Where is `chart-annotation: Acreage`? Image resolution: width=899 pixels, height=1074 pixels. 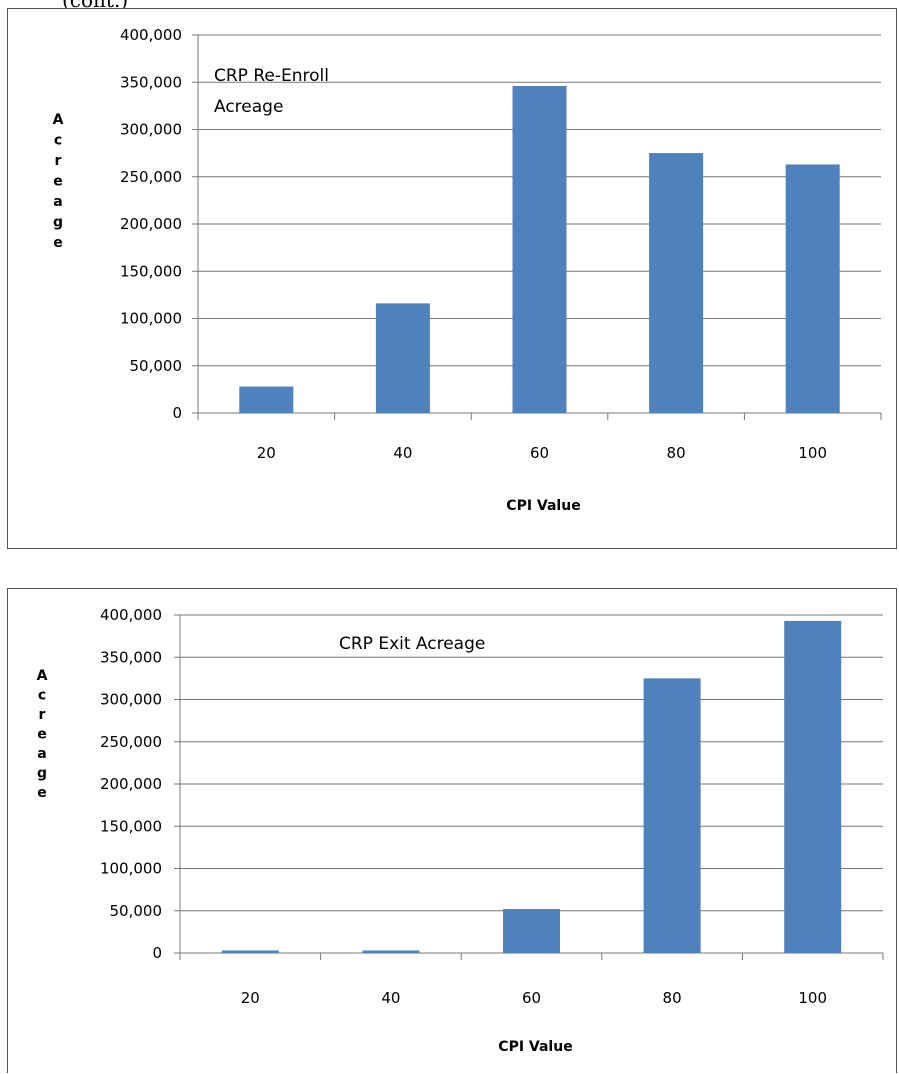
chart-annotation: Acreage is located at coordinates (248, 107).